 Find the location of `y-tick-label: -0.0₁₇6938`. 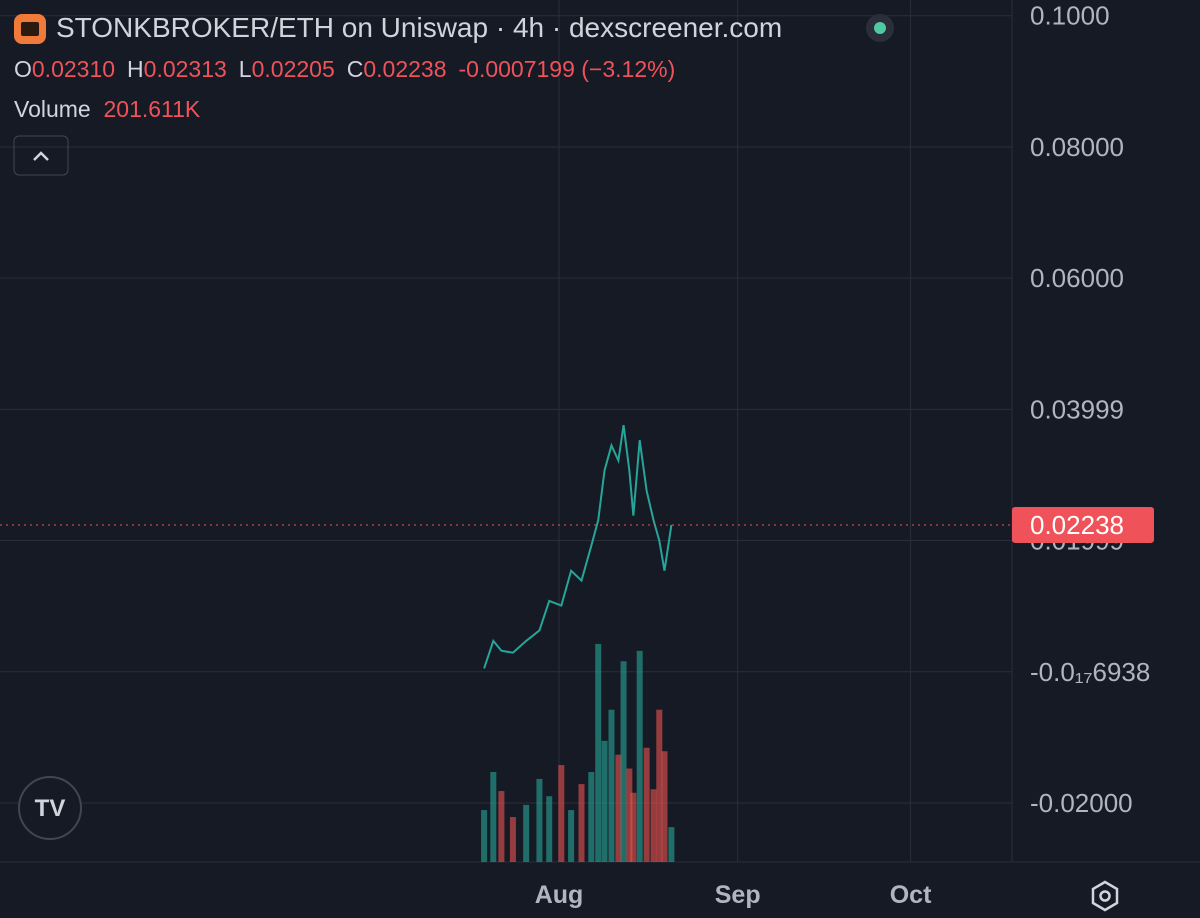

y-tick-label: -0.0₁₇6938 is located at coordinates (1090, 672).